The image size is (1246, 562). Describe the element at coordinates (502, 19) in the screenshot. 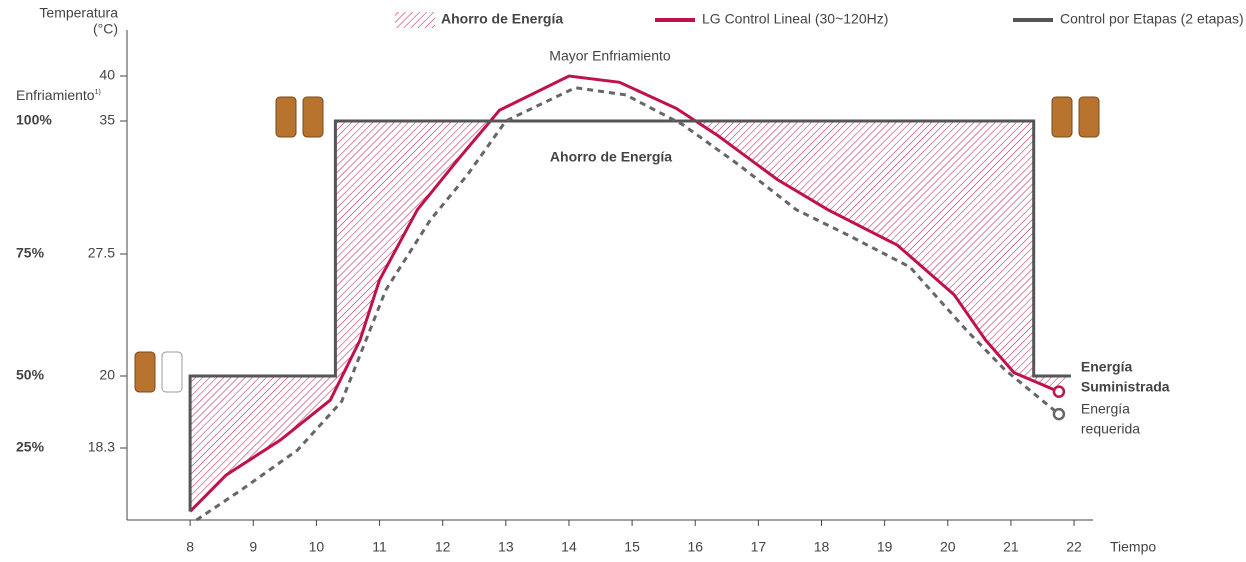

I see `legend-label: Ahorro de Energía` at that location.